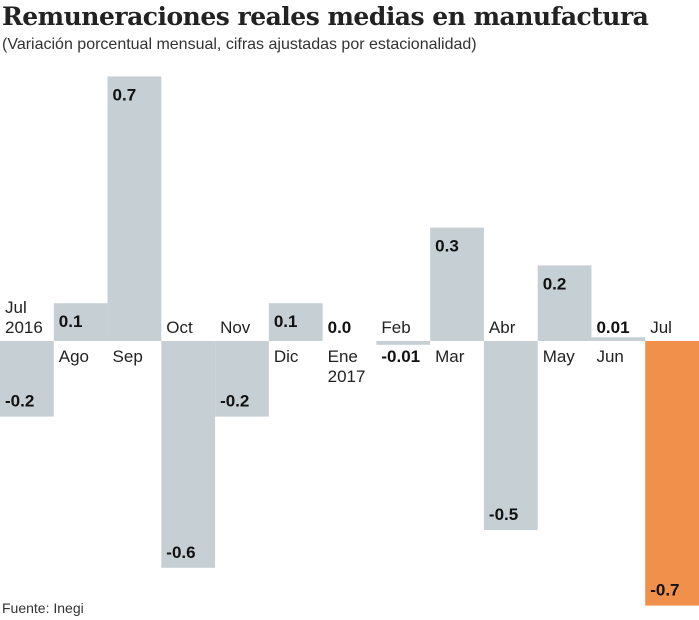 The image size is (699, 620). What do you see at coordinates (180, 552) in the screenshot?
I see `data-label-3: -0.6` at bounding box center [180, 552].